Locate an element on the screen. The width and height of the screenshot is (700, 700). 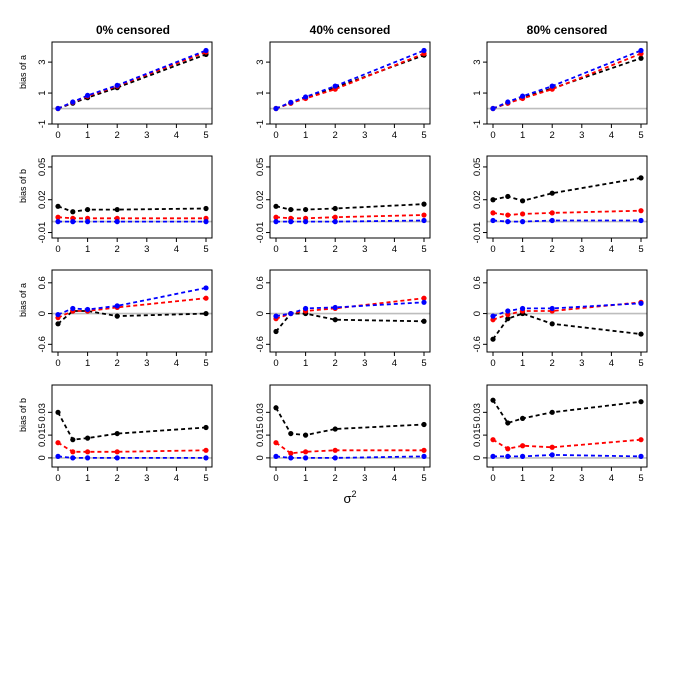
panel-r1-c0: 0 1 2 3 4 5 -0.01 0.02 0.05 bias of b is located at coordinates (115, 205).